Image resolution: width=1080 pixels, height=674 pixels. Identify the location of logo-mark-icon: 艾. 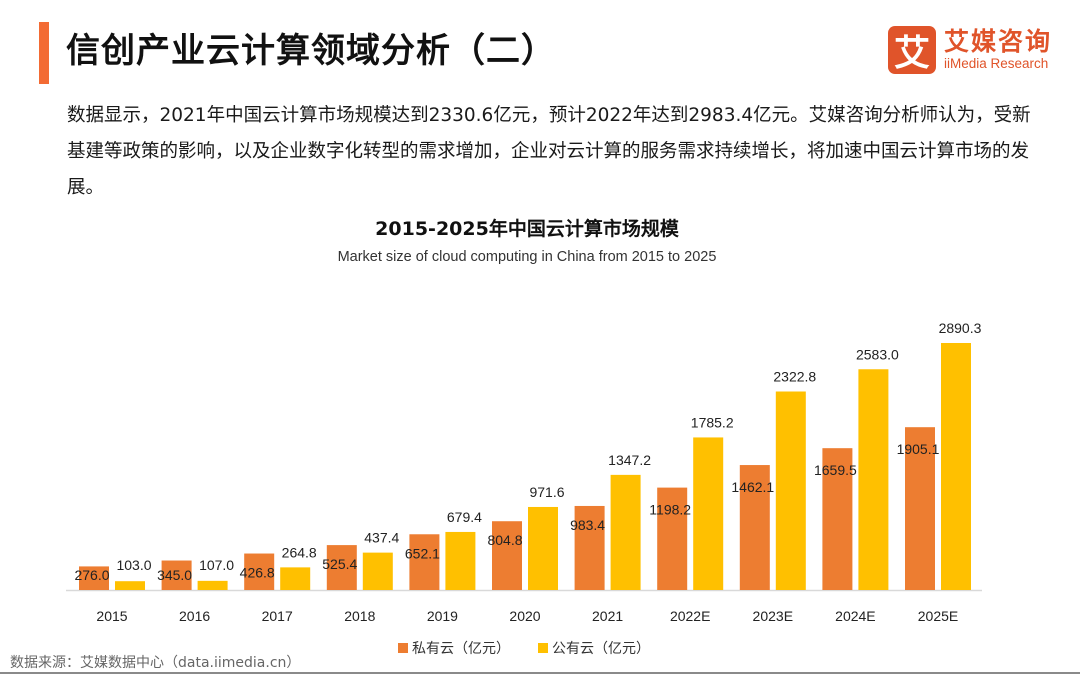
(912, 50).